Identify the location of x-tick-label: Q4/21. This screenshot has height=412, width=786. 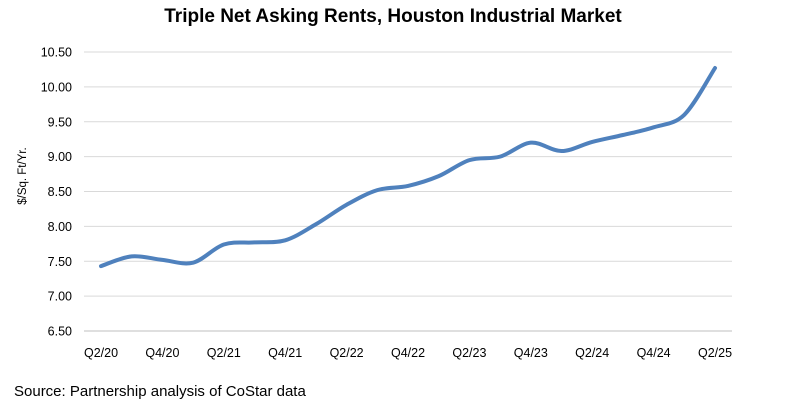
(285, 353).